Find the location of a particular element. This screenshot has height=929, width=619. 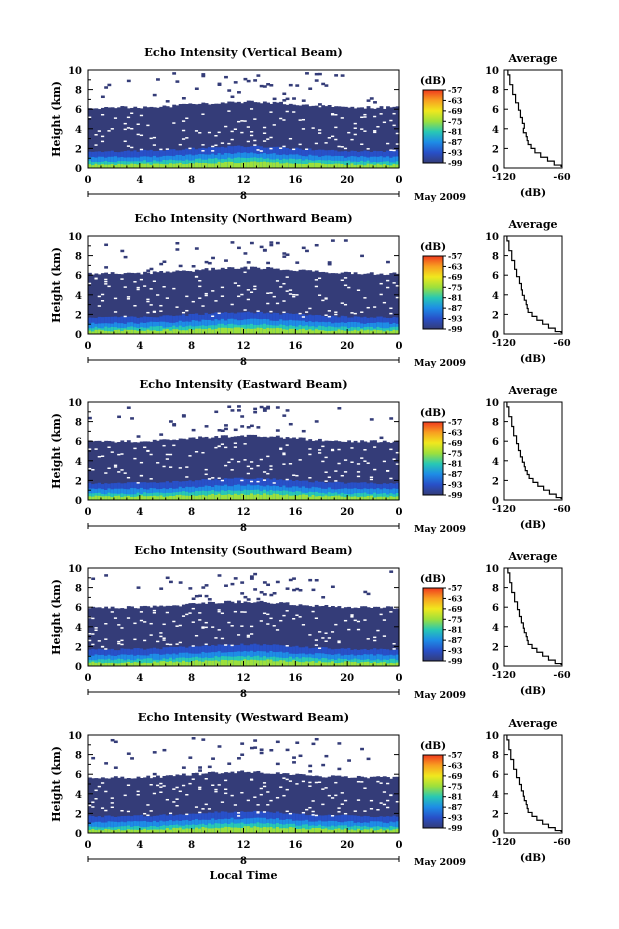

x-tick-label: 4 is located at coordinates (139, 845).